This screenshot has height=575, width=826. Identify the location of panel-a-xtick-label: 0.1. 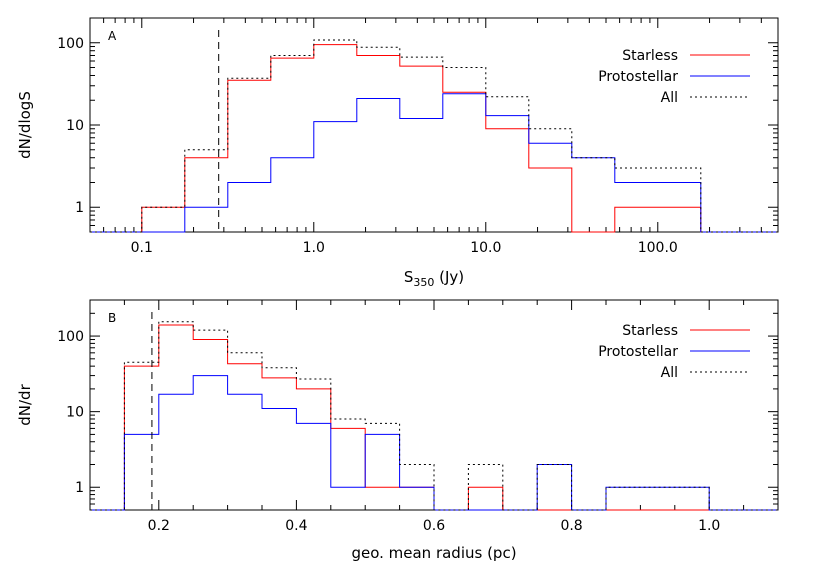
(142, 248).